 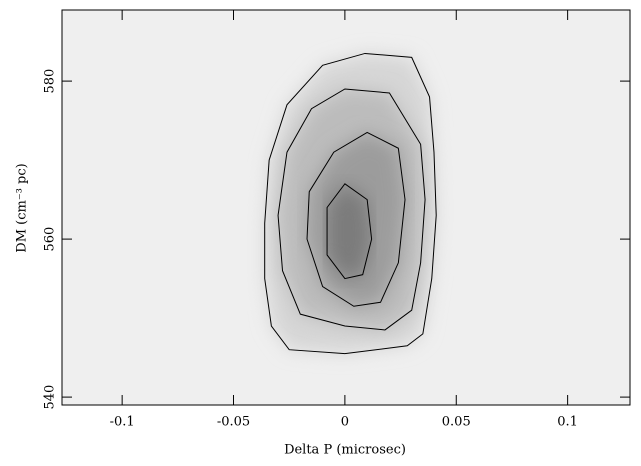 What do you see at coordinates (50, 397) in the screenshot?
I see `y-tick-label: 540` at bounding box center [50, 397].